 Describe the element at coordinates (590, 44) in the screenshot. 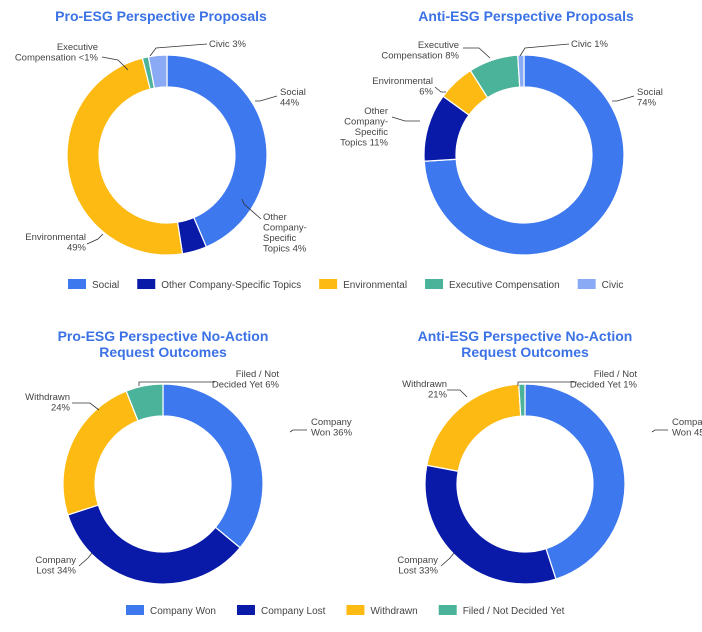

I see `slice-label-civic: Civic 1%` at that location.